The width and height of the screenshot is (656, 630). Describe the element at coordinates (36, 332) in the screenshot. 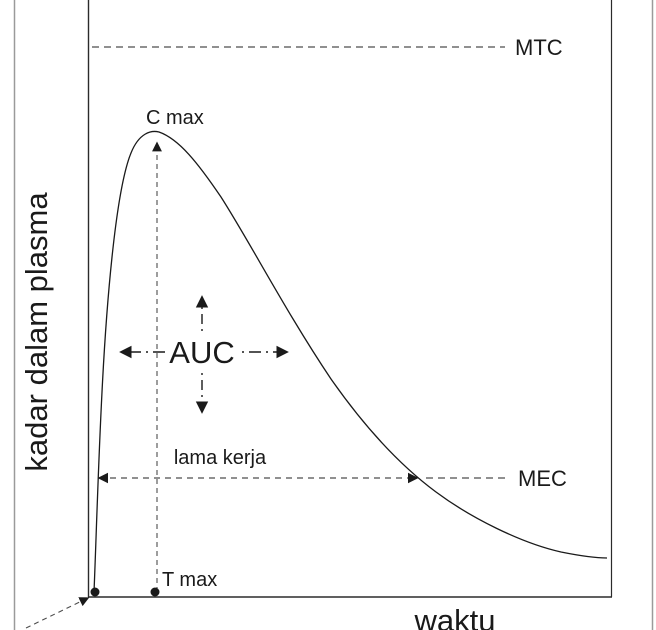

I see `y-axis-title: kadar dalam plasma` at that location.